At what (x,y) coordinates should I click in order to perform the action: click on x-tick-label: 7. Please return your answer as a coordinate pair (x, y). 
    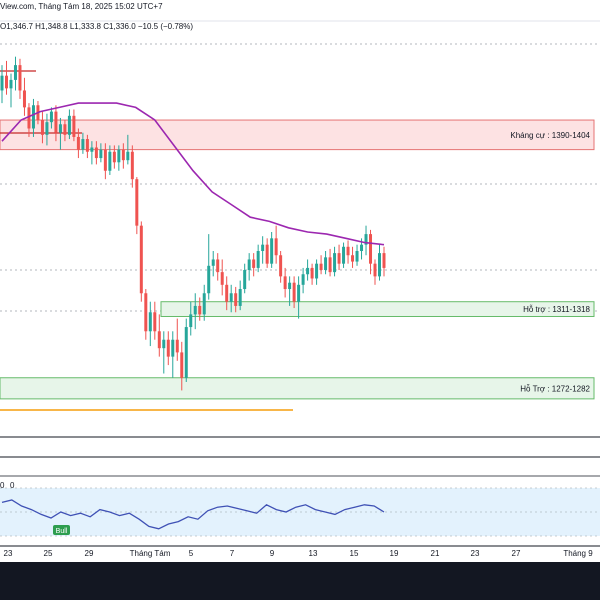
    Looking at the image, I should click on (232, 553).